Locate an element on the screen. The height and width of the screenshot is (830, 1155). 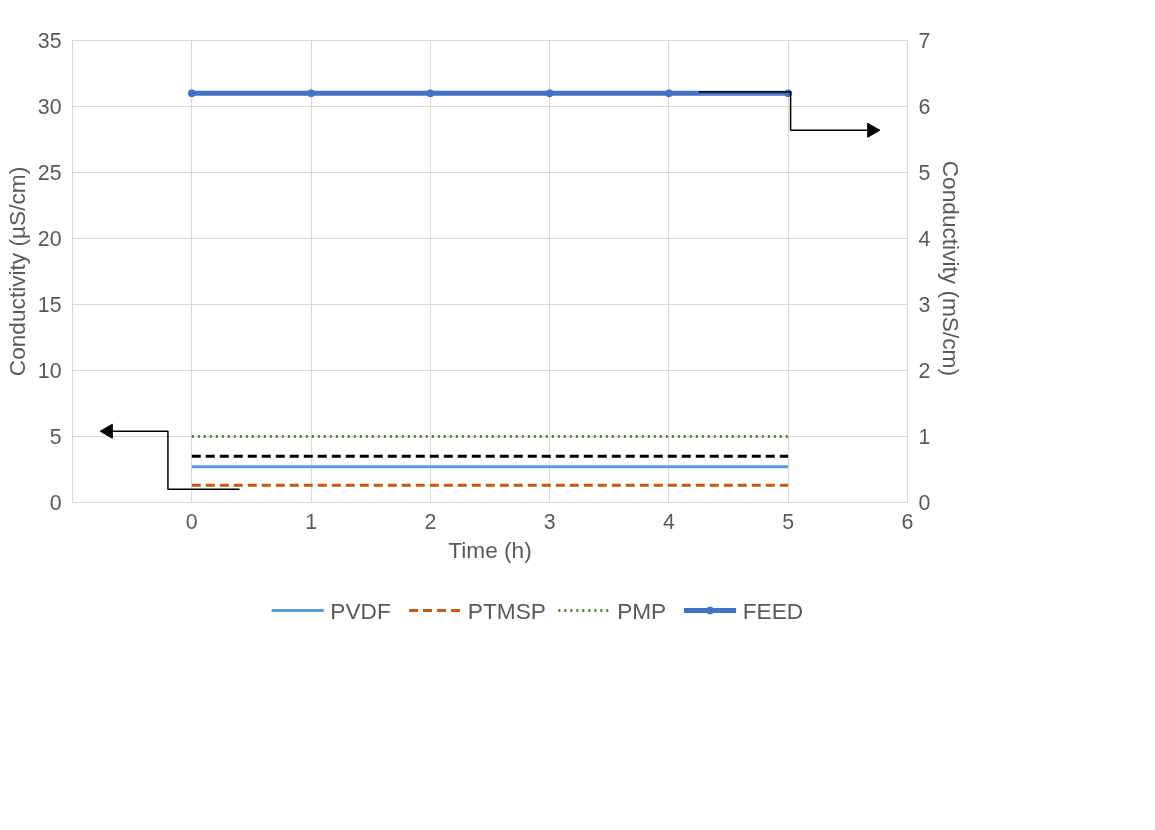
y-tick-label: 35 is located at coordinates (49, 41).